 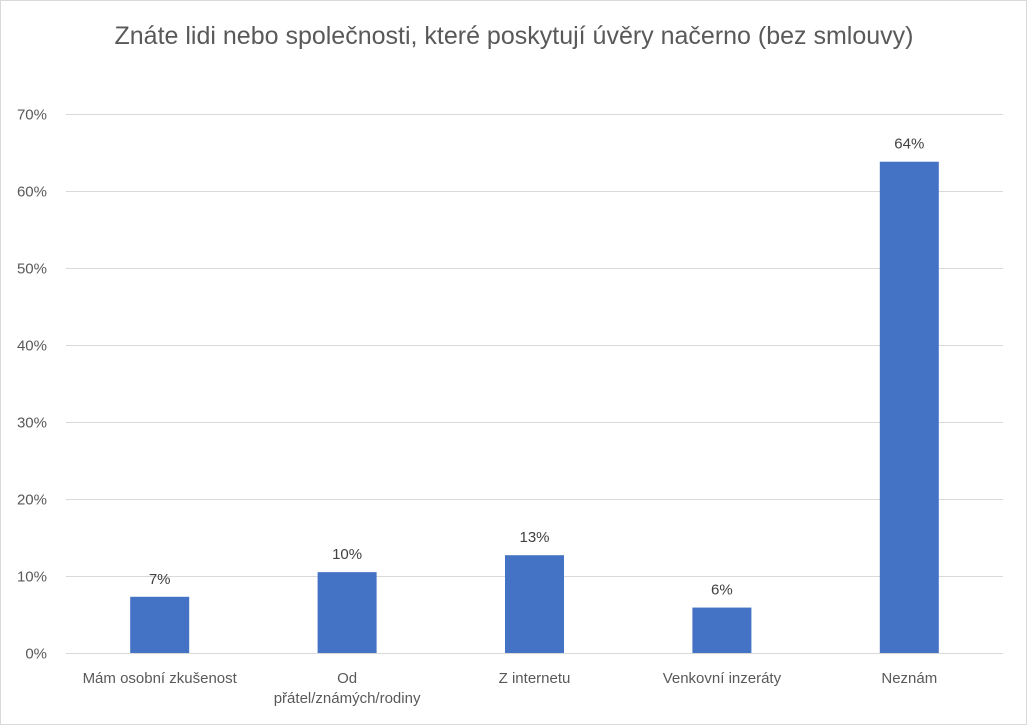 I want to click on category-label-4: Venkovní inzeráty, so click(x=722, y=678).